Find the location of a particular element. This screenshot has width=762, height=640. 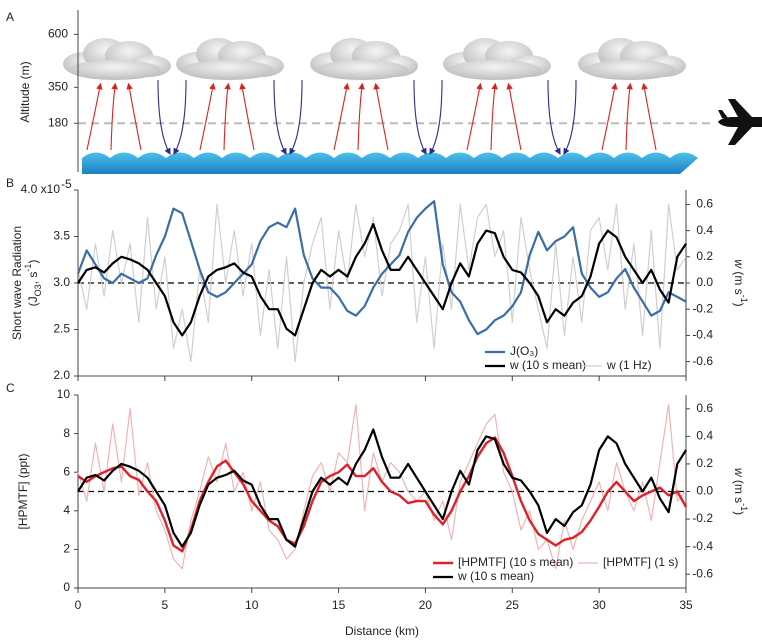

legend-label: J(O₃) is located at coordinates (524, 351).